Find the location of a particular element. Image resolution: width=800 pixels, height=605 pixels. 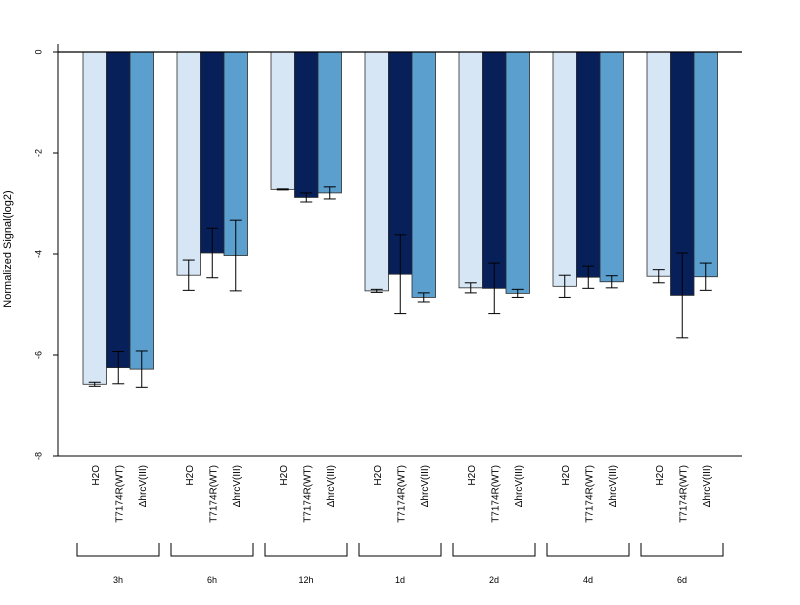

y-tick-label: -8 is located at coordinates (38, 456).